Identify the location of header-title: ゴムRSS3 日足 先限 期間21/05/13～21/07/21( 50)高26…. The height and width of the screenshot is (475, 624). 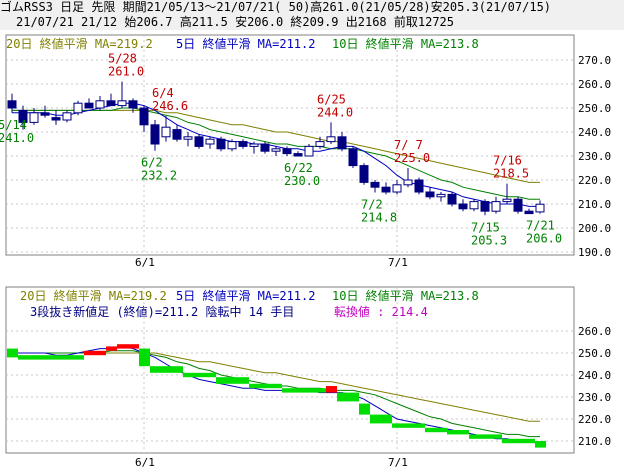
(276, 7).